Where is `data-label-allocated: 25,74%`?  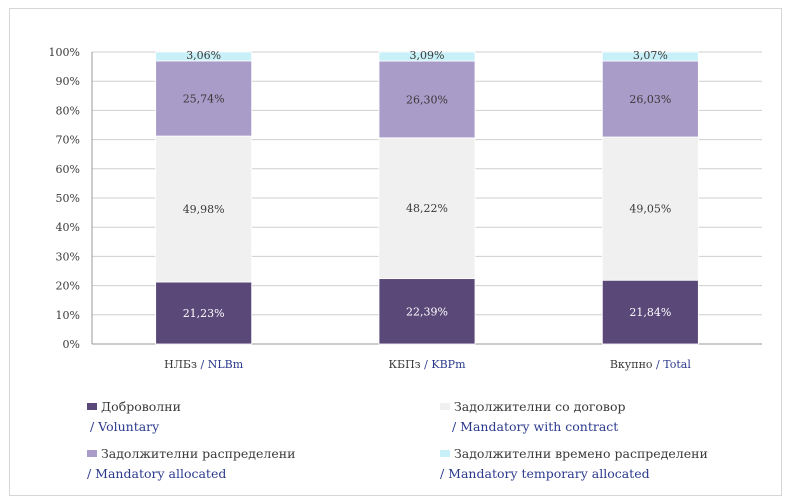 data-label-allocated: 25,74% is located at coordinates (204, 98).